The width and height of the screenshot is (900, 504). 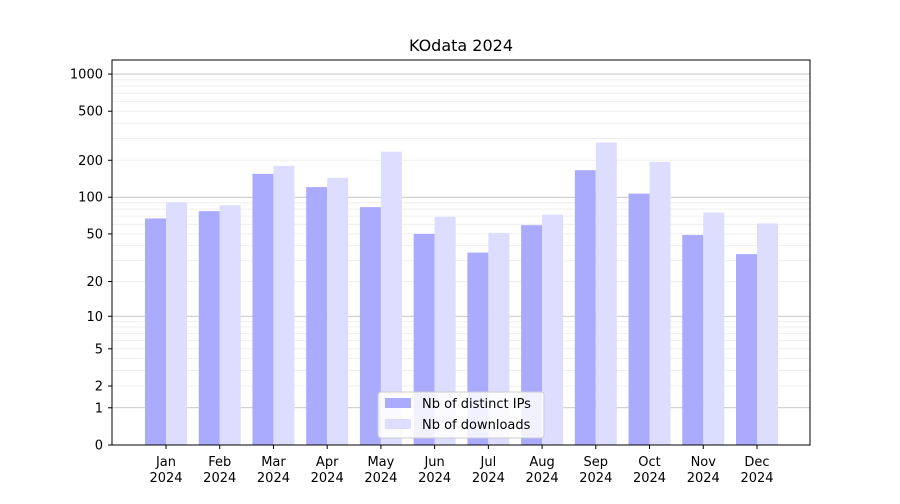 What do you see at coordinates (380, 470) in the screenshot?
I see `x-tick-label: May 2024` at bounding box center [380, 470].